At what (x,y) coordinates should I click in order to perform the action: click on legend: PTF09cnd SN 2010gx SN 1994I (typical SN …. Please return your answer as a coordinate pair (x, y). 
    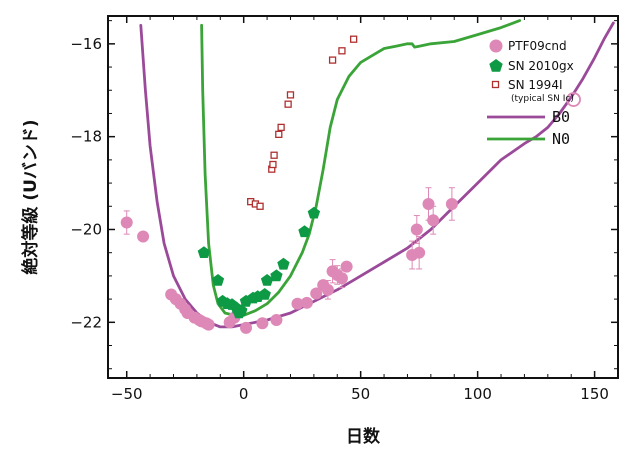
    Looking at the image, I should click on (530, 93).